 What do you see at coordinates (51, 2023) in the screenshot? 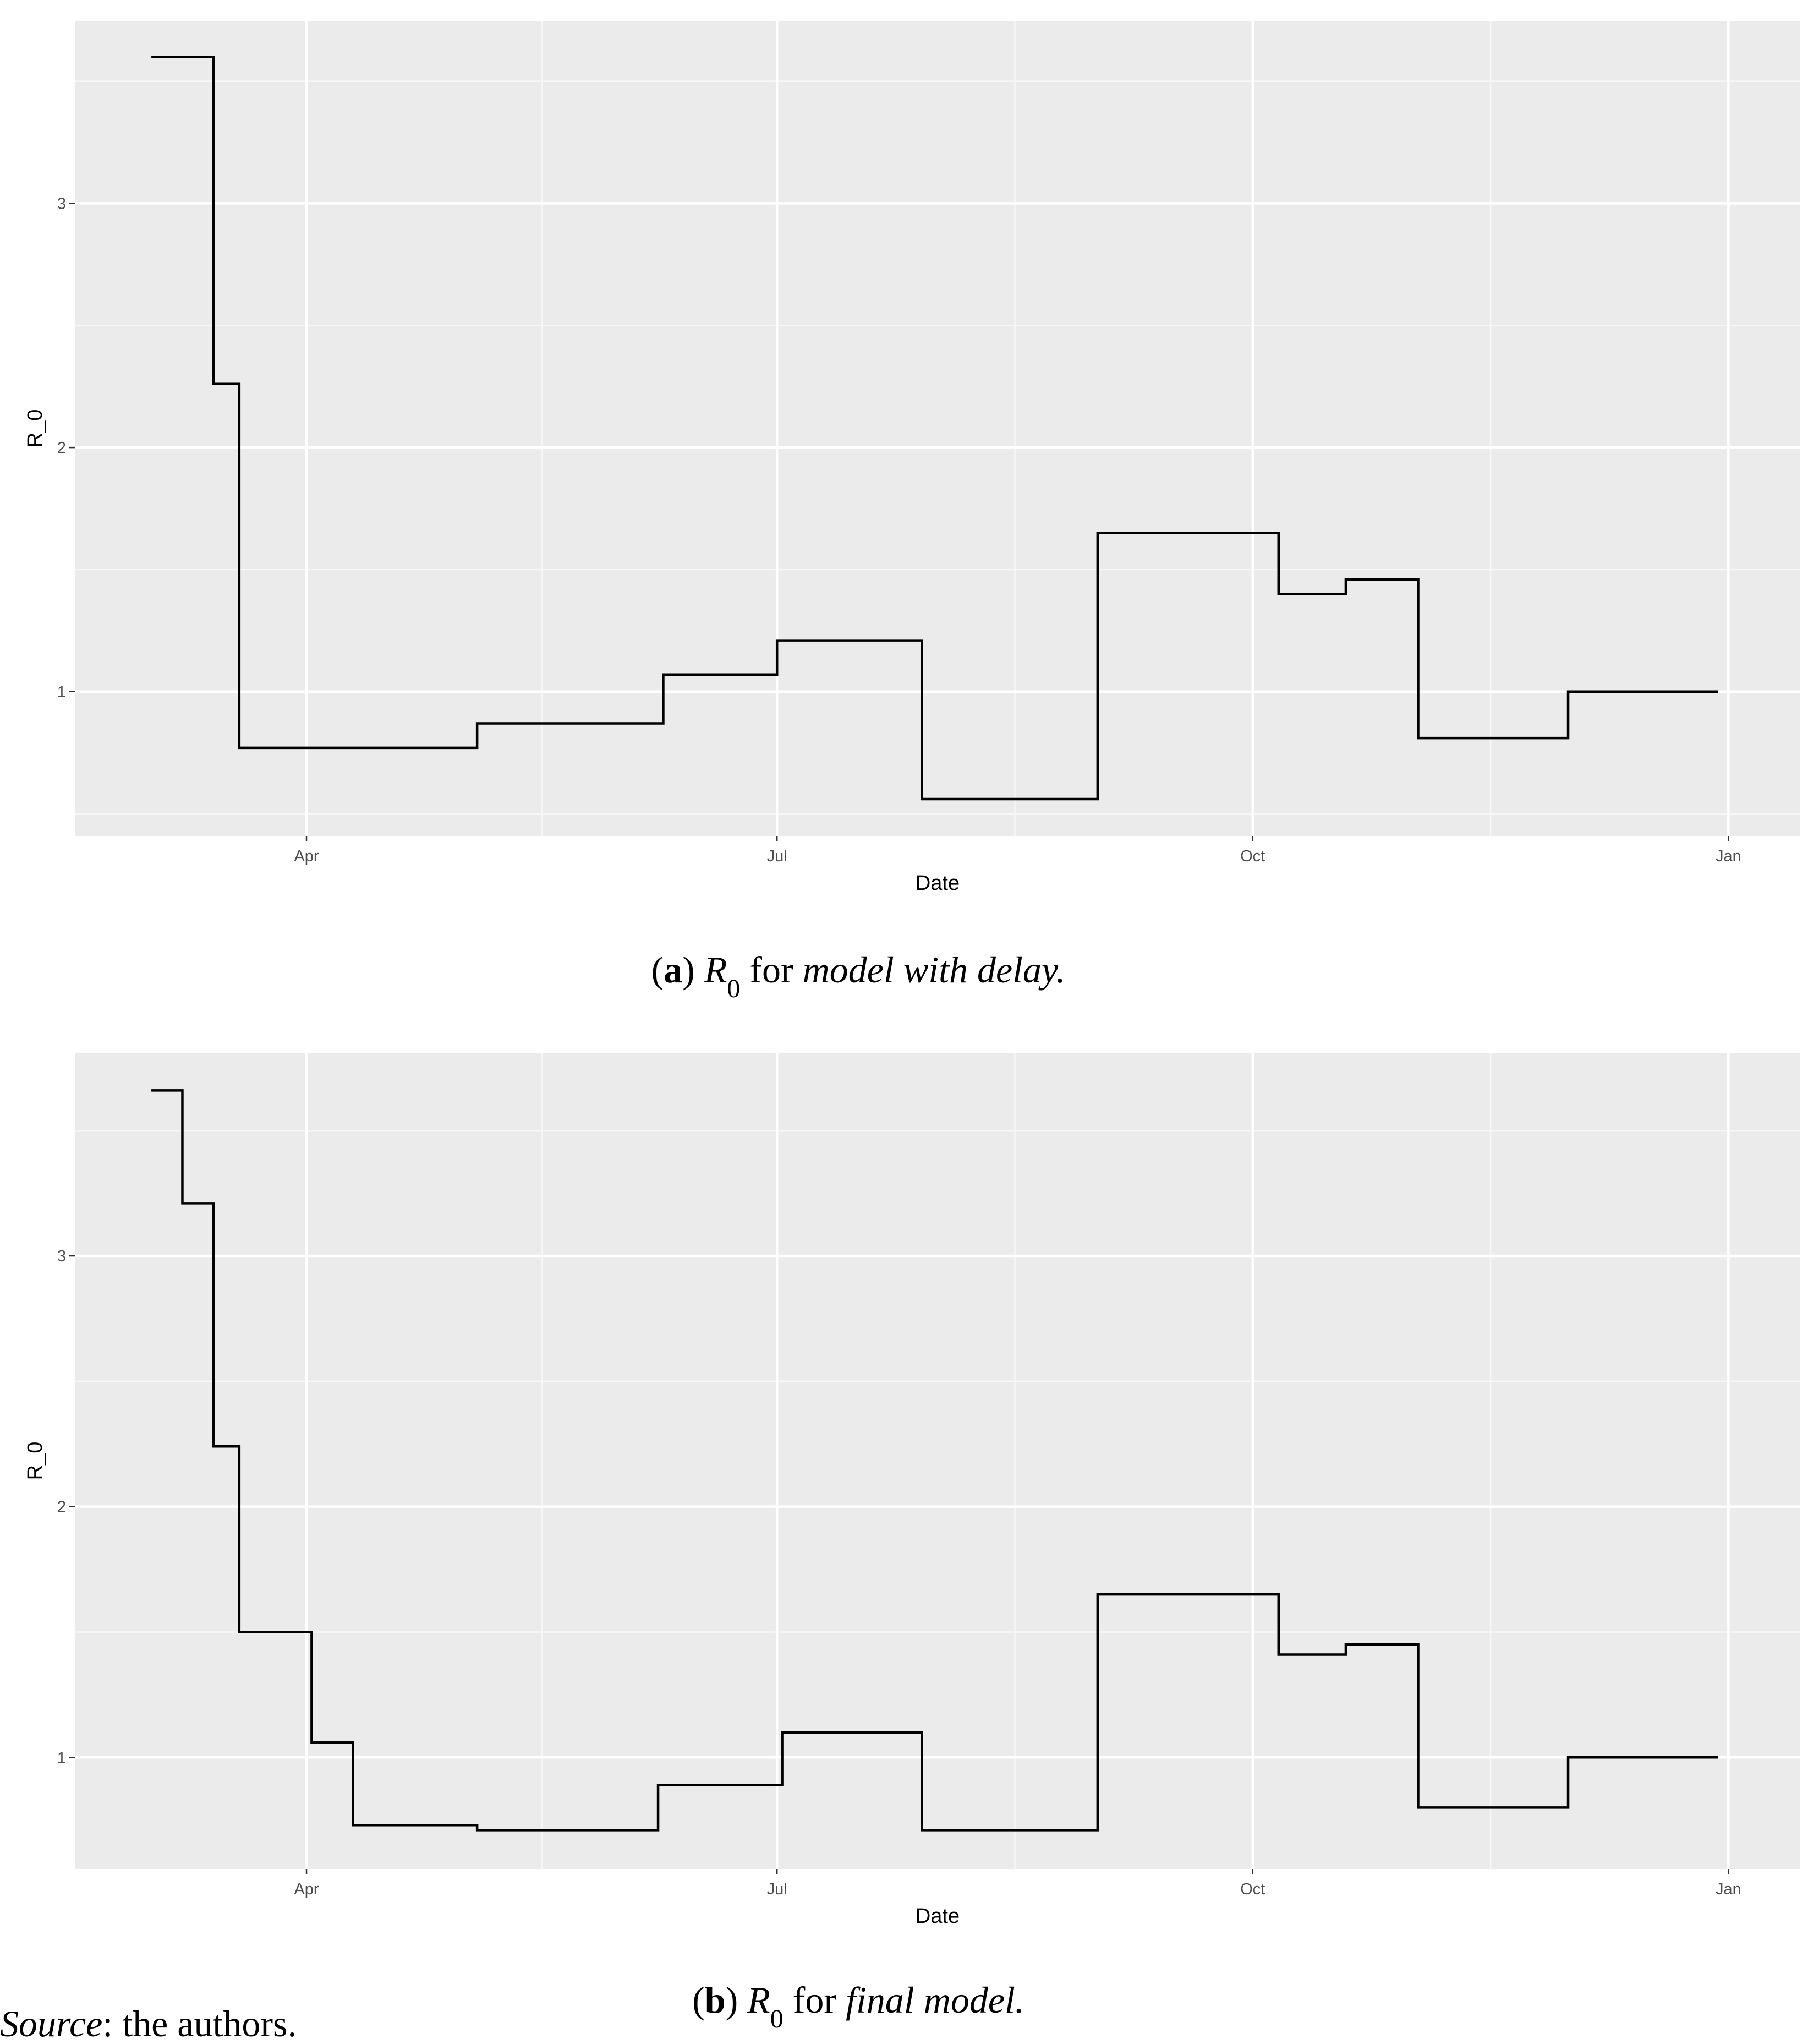
I see `text-part: Source` at bounding box center [51, 2023].